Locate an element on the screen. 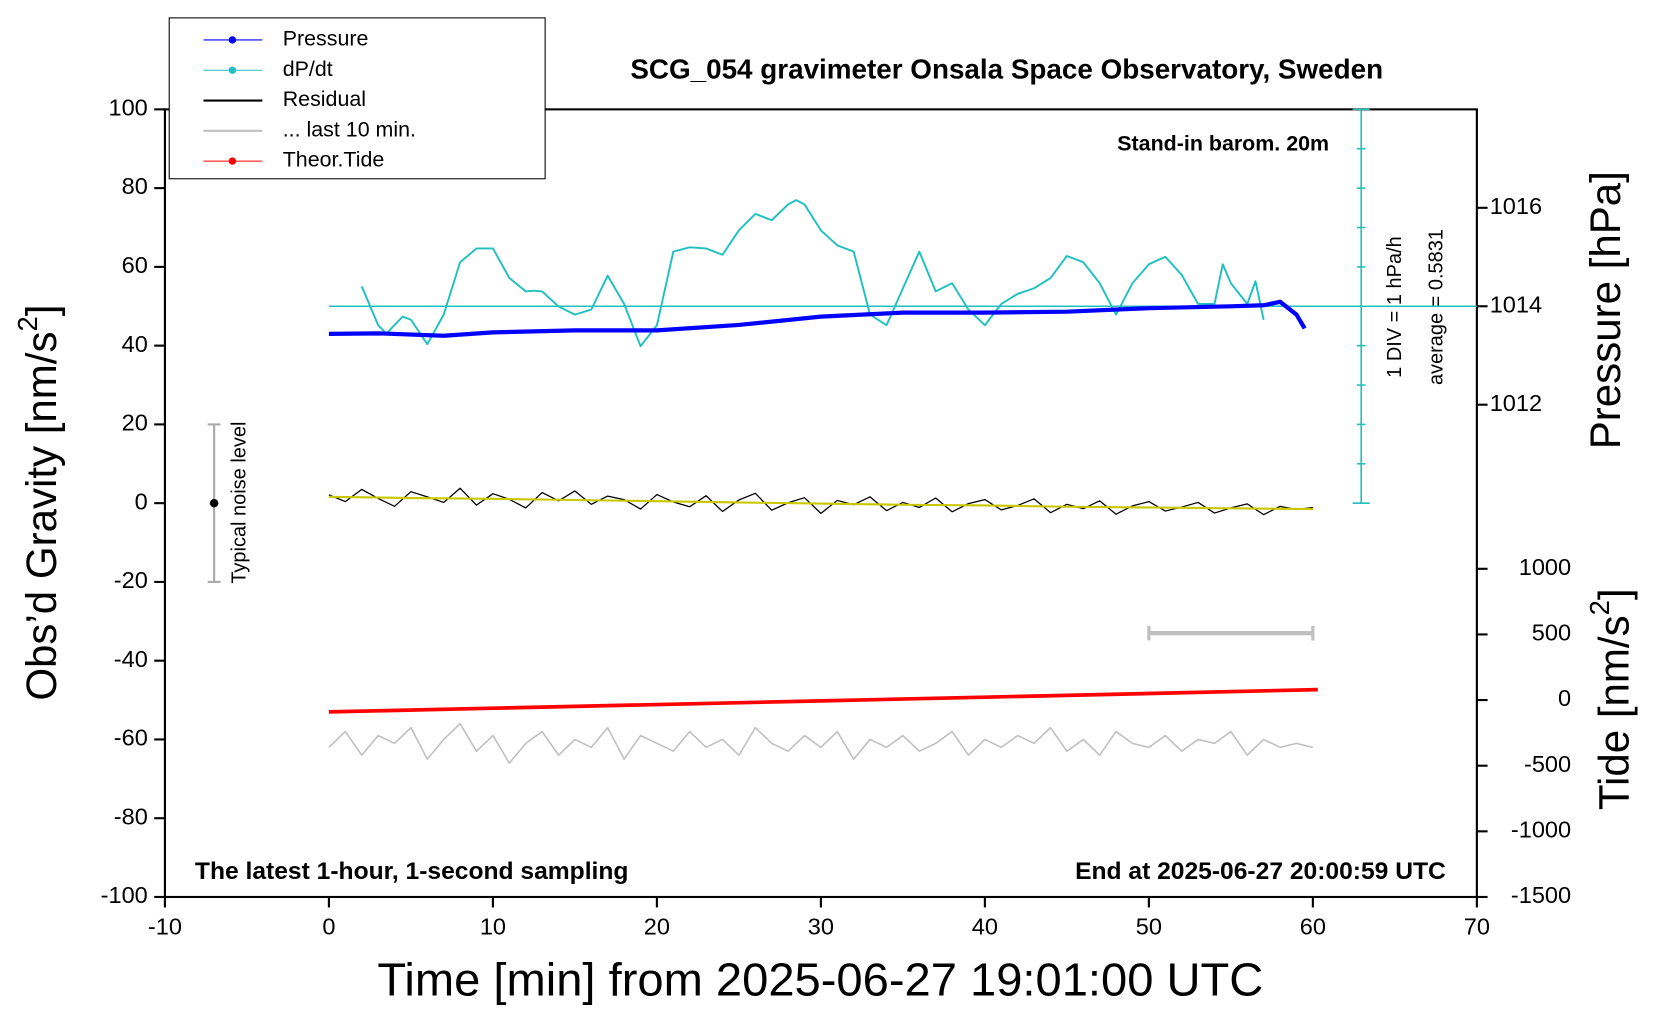  noise-center is located at coordinates (214, 503).